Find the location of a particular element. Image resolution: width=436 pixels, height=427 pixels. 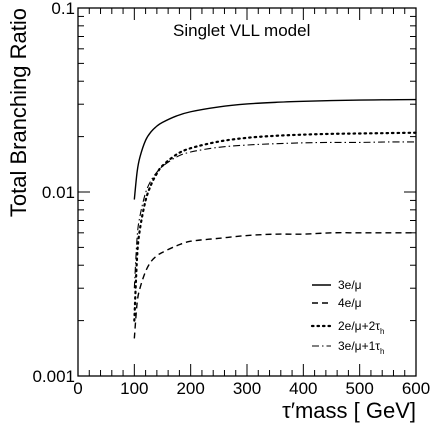

x-axis-label: τ′mass [ GeV] is located at coordinates (349, 410).